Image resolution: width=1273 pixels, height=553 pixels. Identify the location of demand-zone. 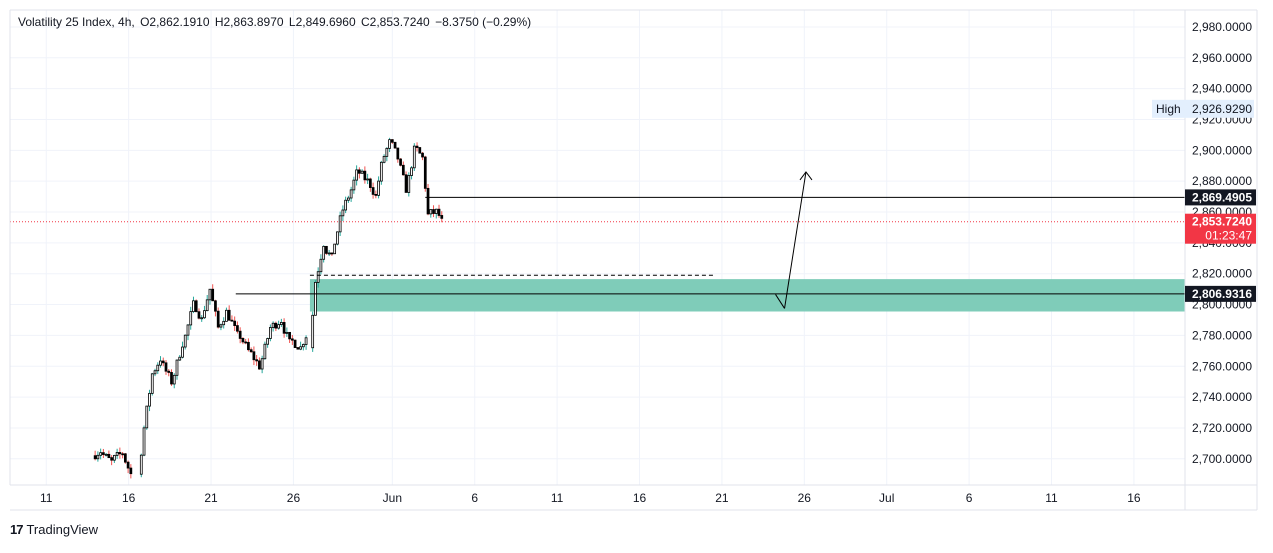
(747, 295).